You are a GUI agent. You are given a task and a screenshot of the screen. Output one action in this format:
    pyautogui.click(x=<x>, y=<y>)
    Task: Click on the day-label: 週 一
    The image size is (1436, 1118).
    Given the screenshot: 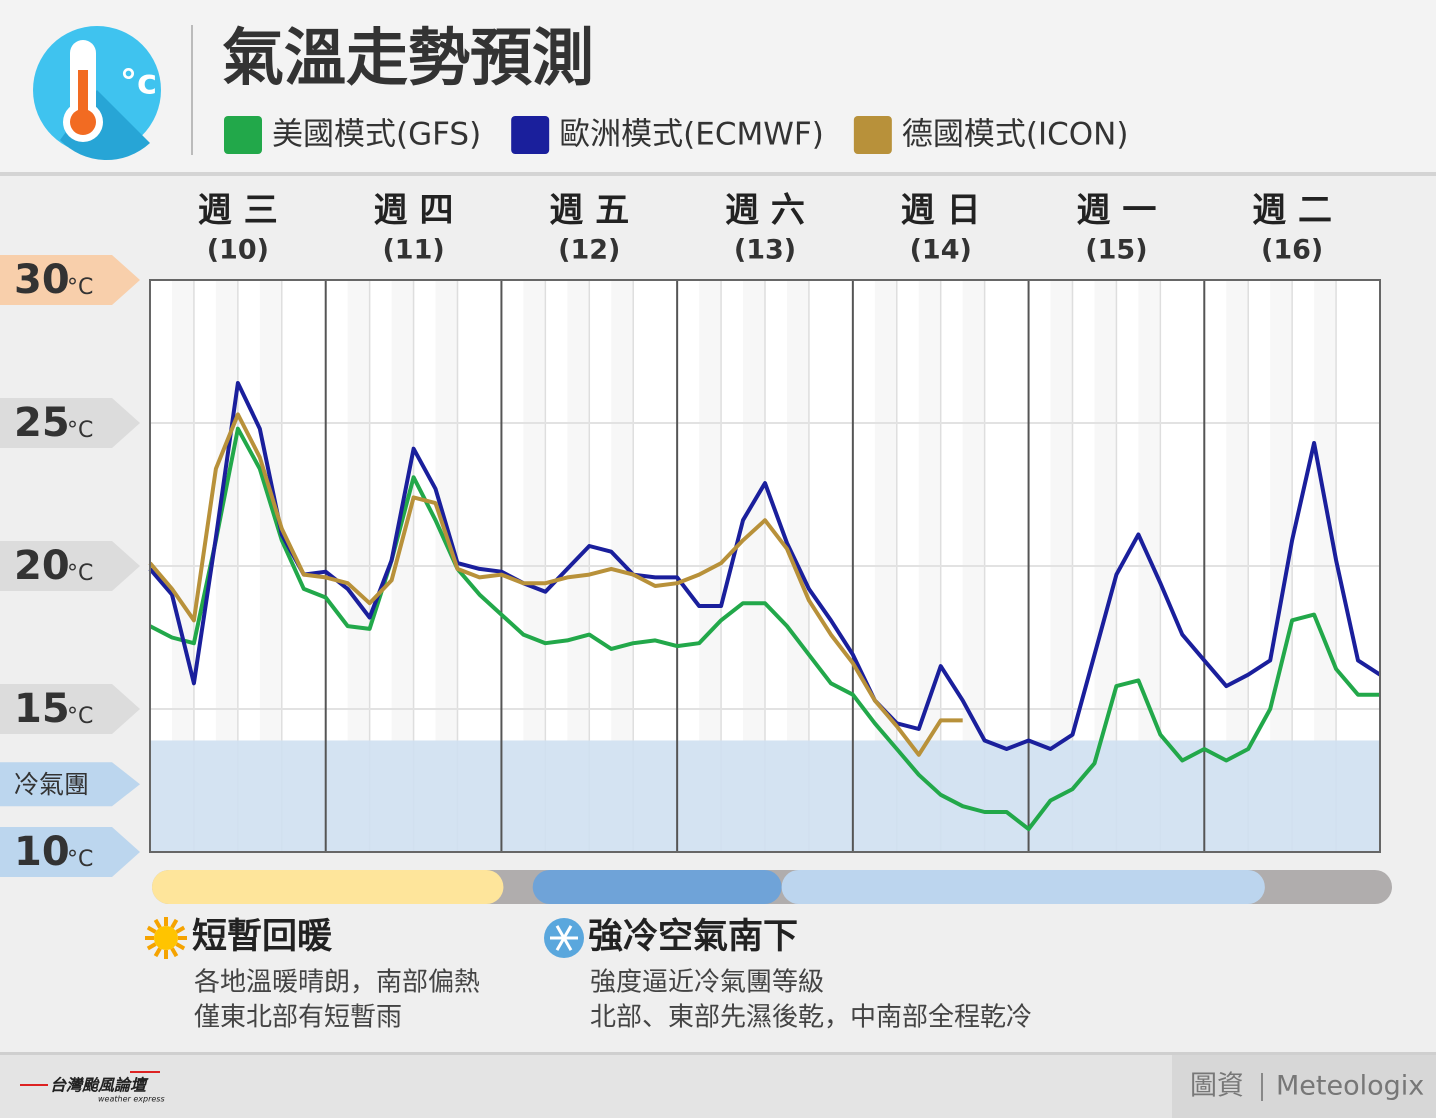 What is the action you would take?
    pyautogui.click(x=1117, y=211)
    